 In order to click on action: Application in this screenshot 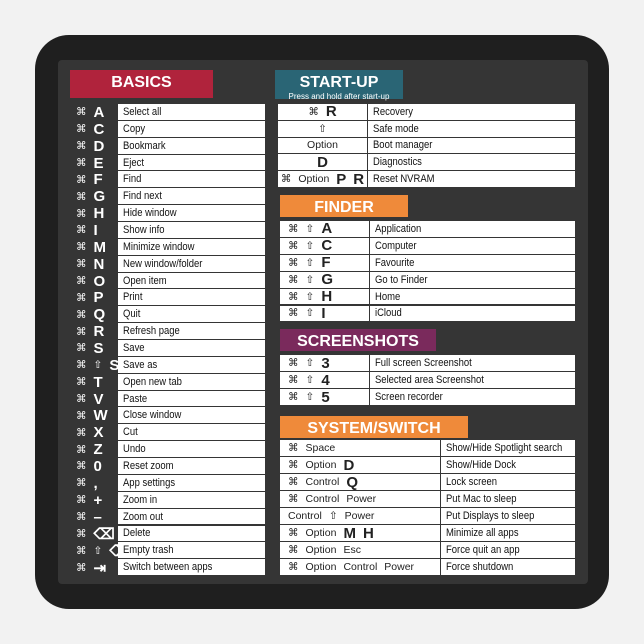, I will do `click(472, 229)`.